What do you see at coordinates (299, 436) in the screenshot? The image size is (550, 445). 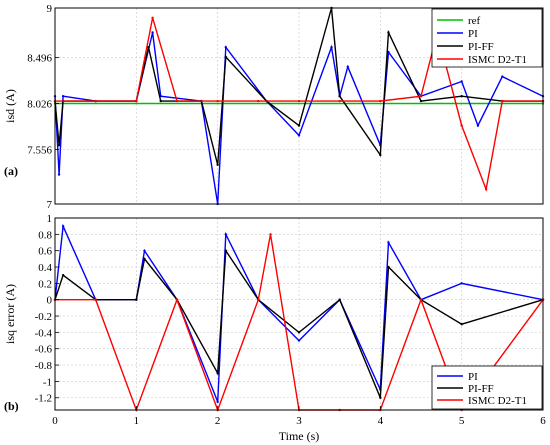 I see `panel-b-xlabel: Time (s)` at bounding box center [299, 436].